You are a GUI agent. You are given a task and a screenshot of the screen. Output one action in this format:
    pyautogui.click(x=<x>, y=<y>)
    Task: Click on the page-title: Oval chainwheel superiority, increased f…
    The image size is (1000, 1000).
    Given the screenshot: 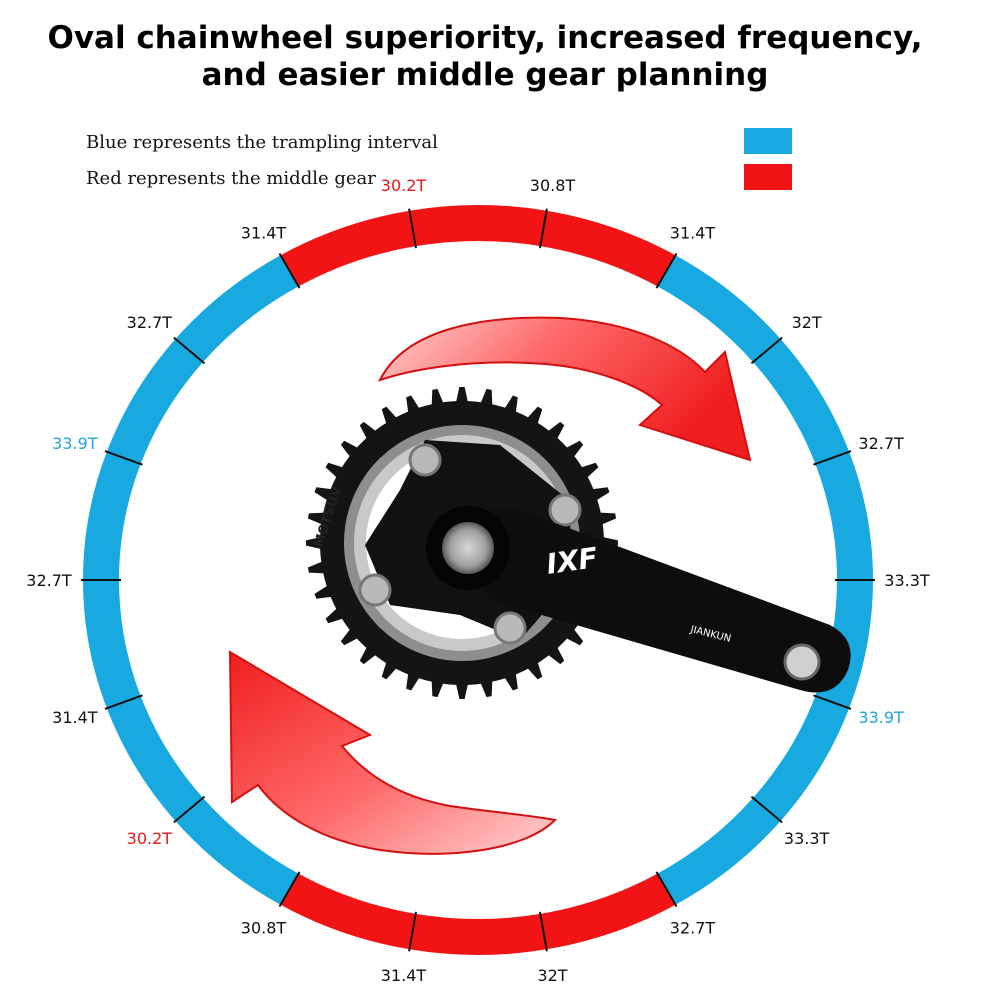 What is the action you would take?
    pyautogui.click(x=485, y=57)
    